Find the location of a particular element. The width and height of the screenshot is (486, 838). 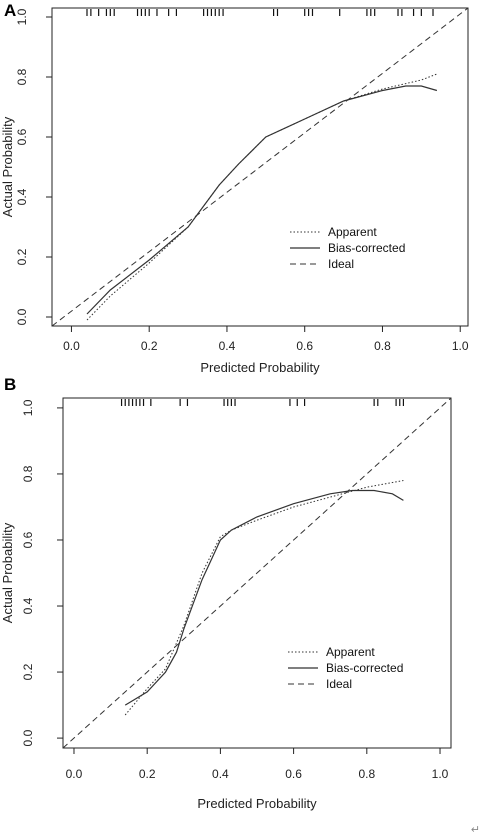

panel-label: A is located at coordinates (10, 10).